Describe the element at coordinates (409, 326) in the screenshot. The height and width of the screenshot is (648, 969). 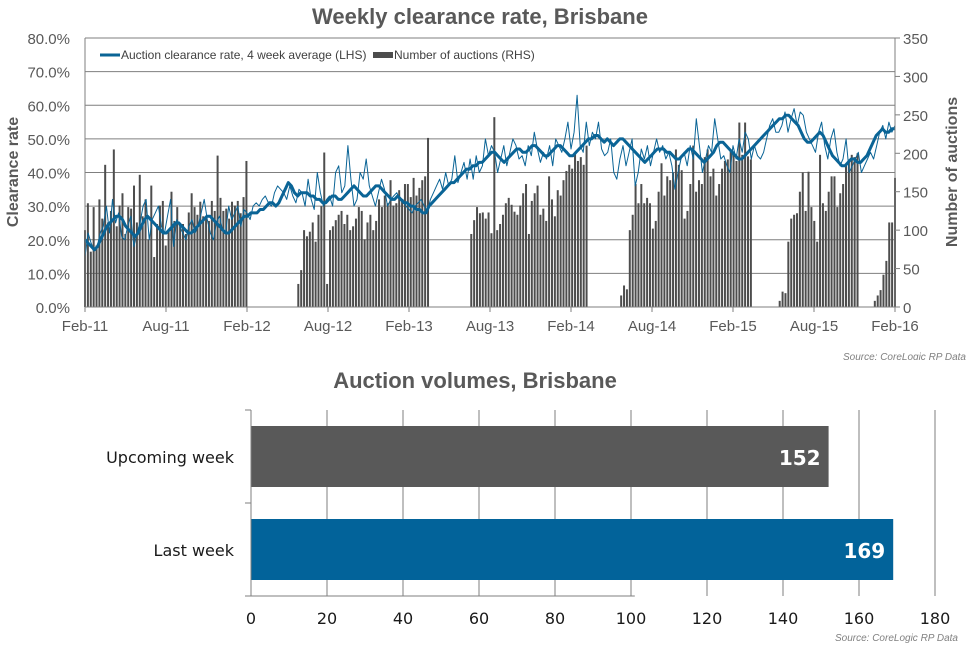
I see `x-tick-label: Feb-13` at that location.